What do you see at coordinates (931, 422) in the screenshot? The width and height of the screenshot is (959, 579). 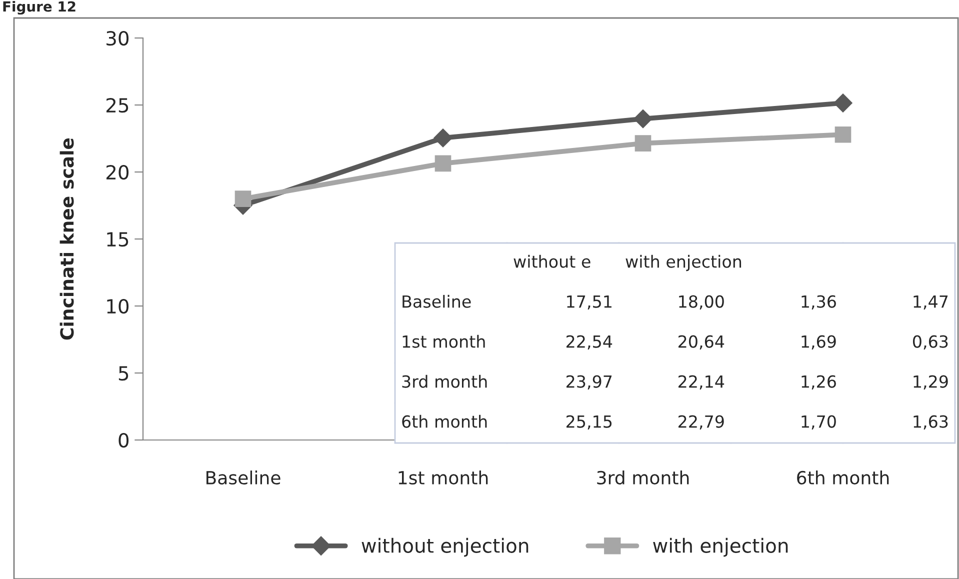 I see `annotation: 1,63` at bounding box center [931, 422].